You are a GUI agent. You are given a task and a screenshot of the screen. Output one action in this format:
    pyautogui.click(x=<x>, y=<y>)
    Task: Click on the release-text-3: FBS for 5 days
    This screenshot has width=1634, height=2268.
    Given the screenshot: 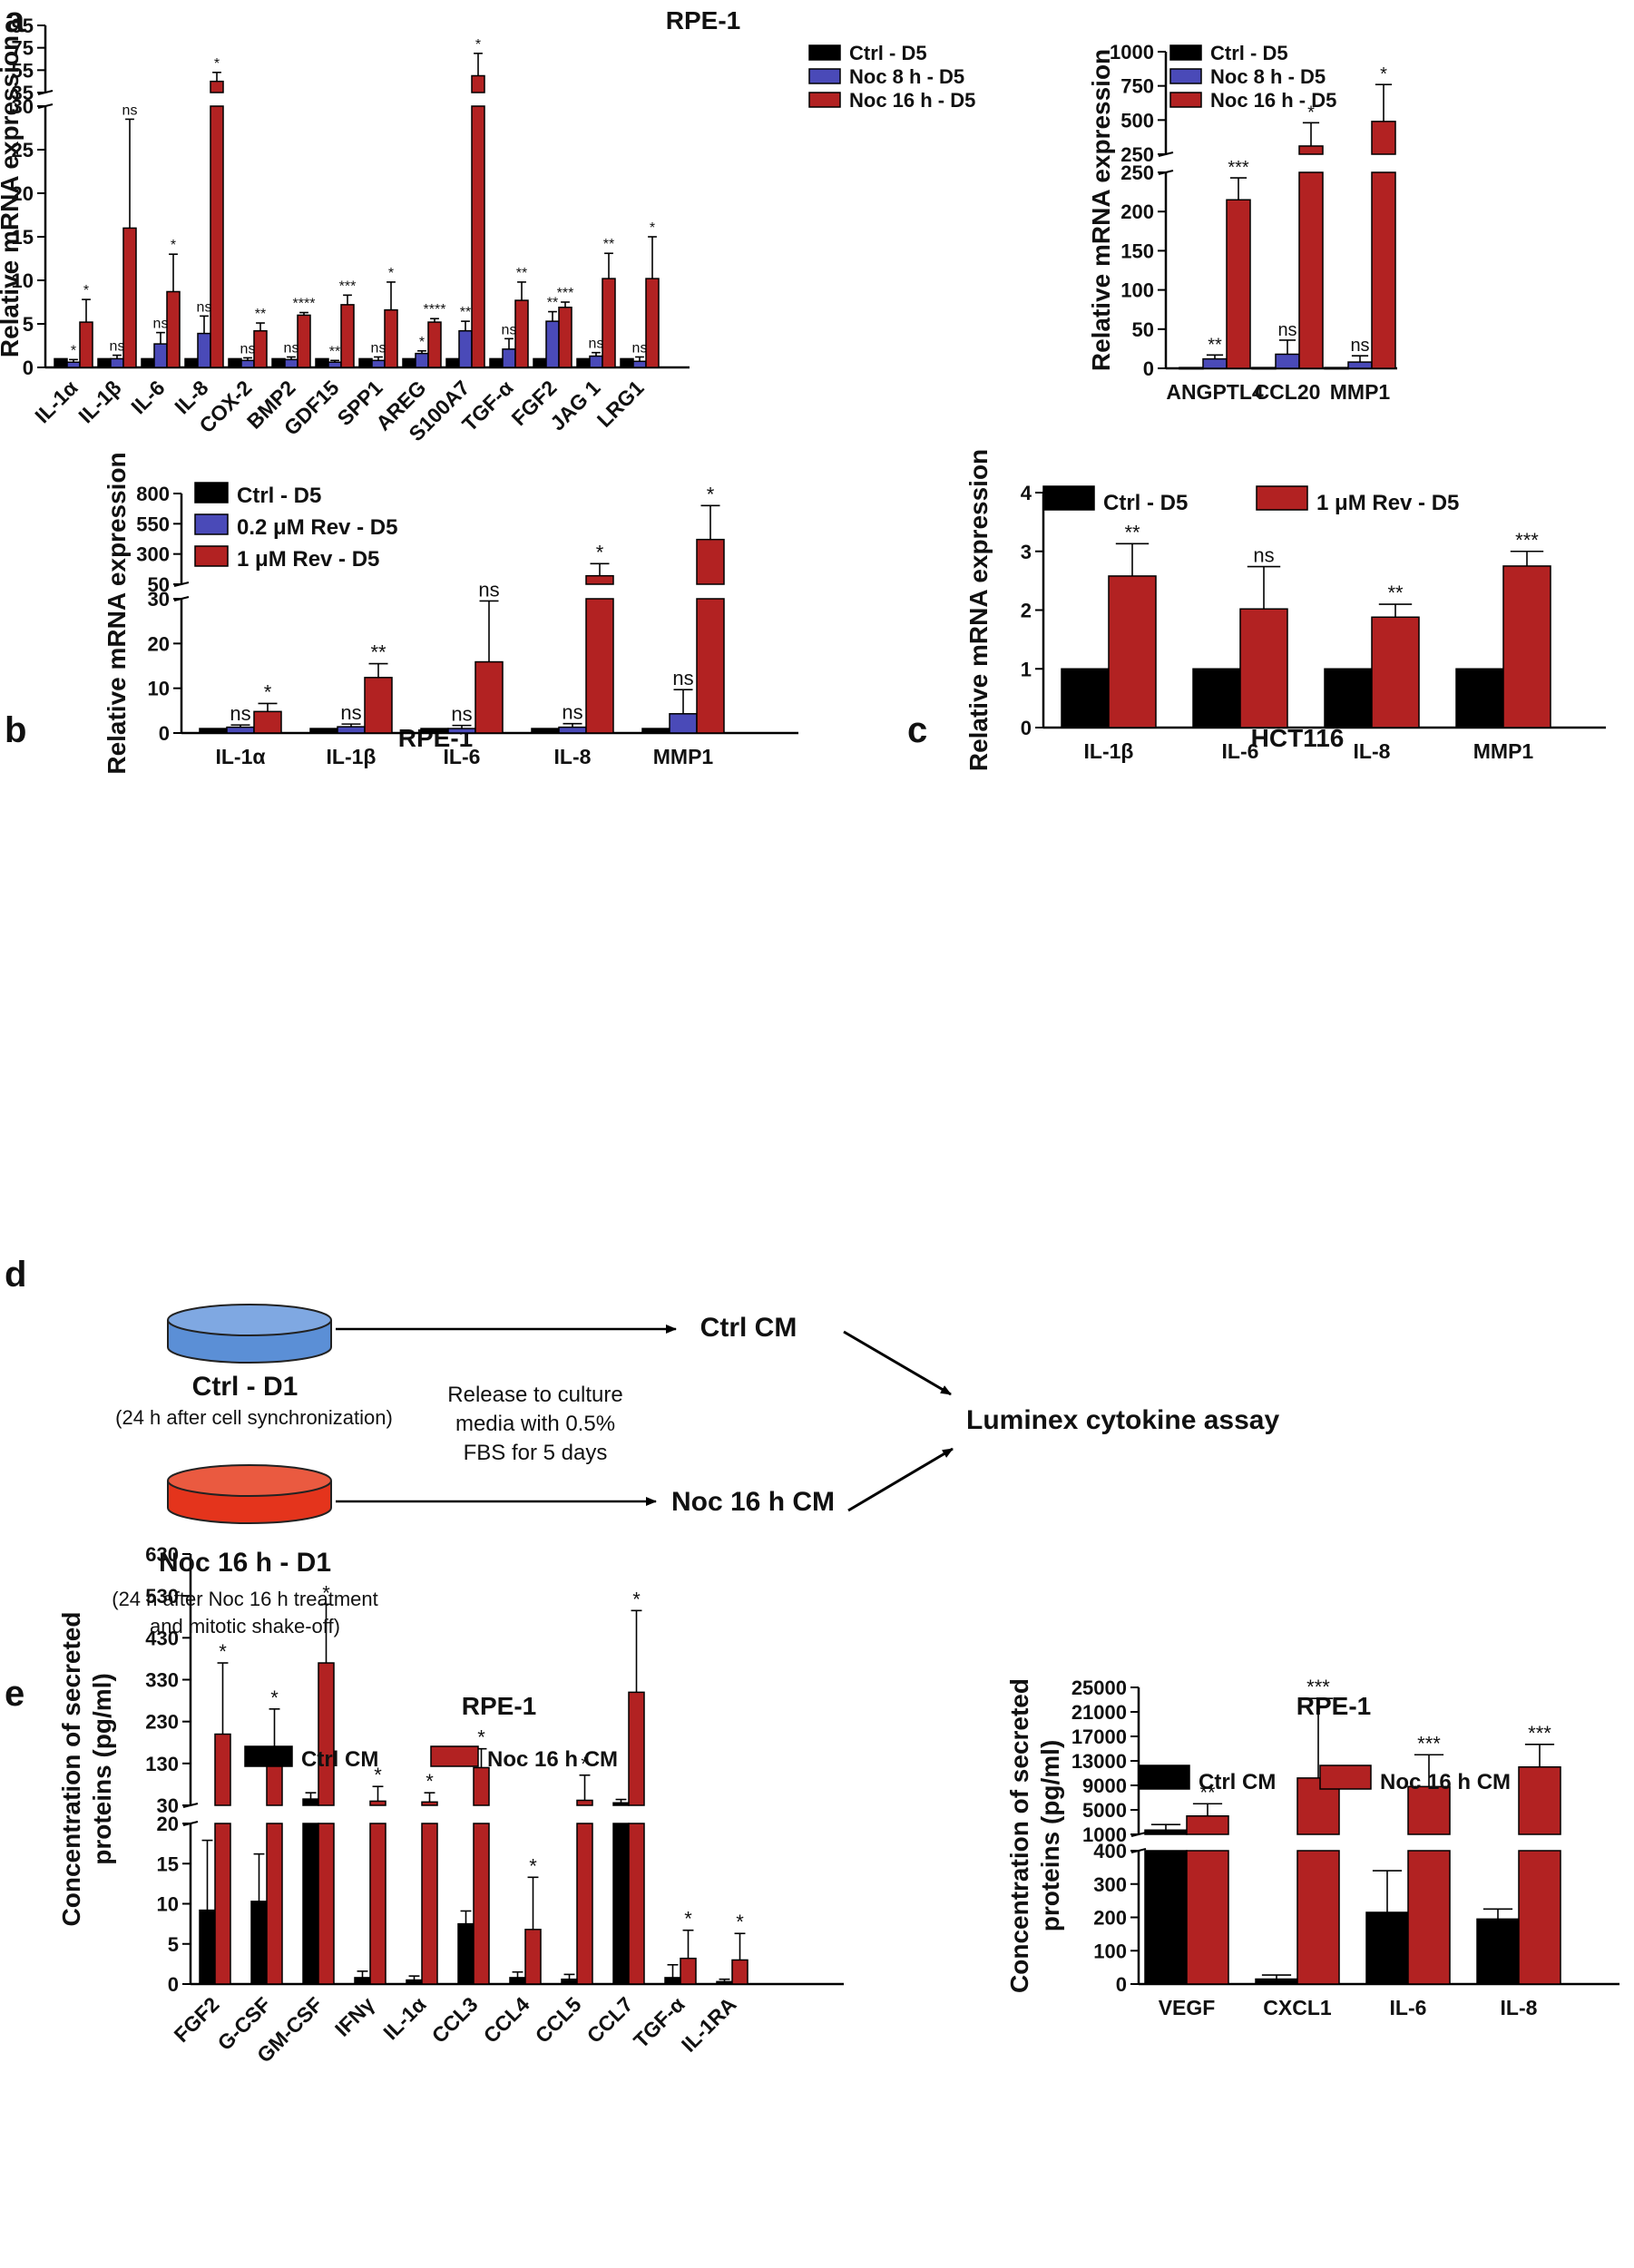 What is the action you would take?
    pyautogui.click(x=536, y=1453)
    